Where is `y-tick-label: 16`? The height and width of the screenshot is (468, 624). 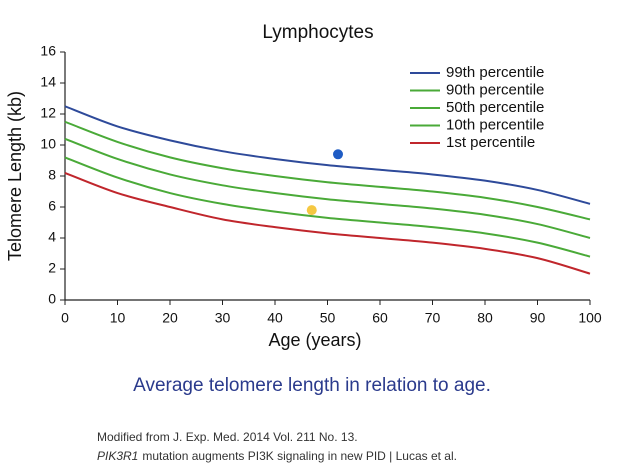 y-tick-label: 16 is located at coordinates (48, 51).